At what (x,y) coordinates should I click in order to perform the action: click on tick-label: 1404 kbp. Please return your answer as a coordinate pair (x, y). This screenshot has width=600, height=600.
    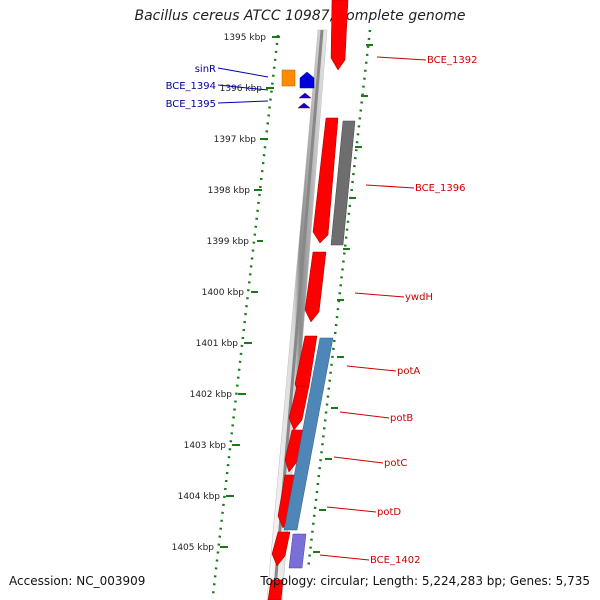
    Looking at the image, I should click on (199, 497).